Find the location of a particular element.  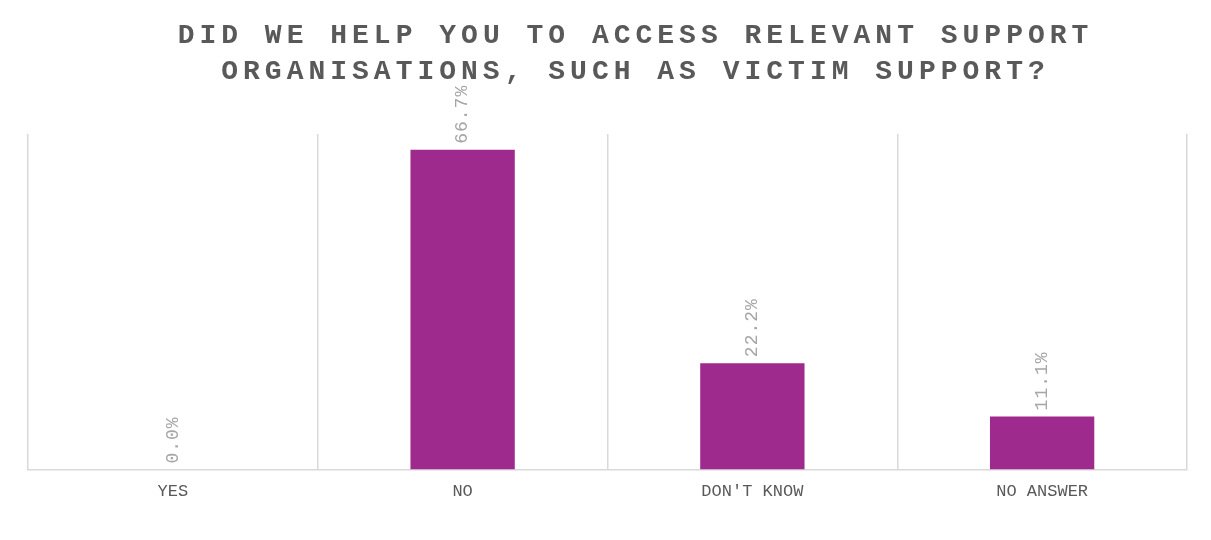

data-label: 66.7% is located at coordinates (462, 114).